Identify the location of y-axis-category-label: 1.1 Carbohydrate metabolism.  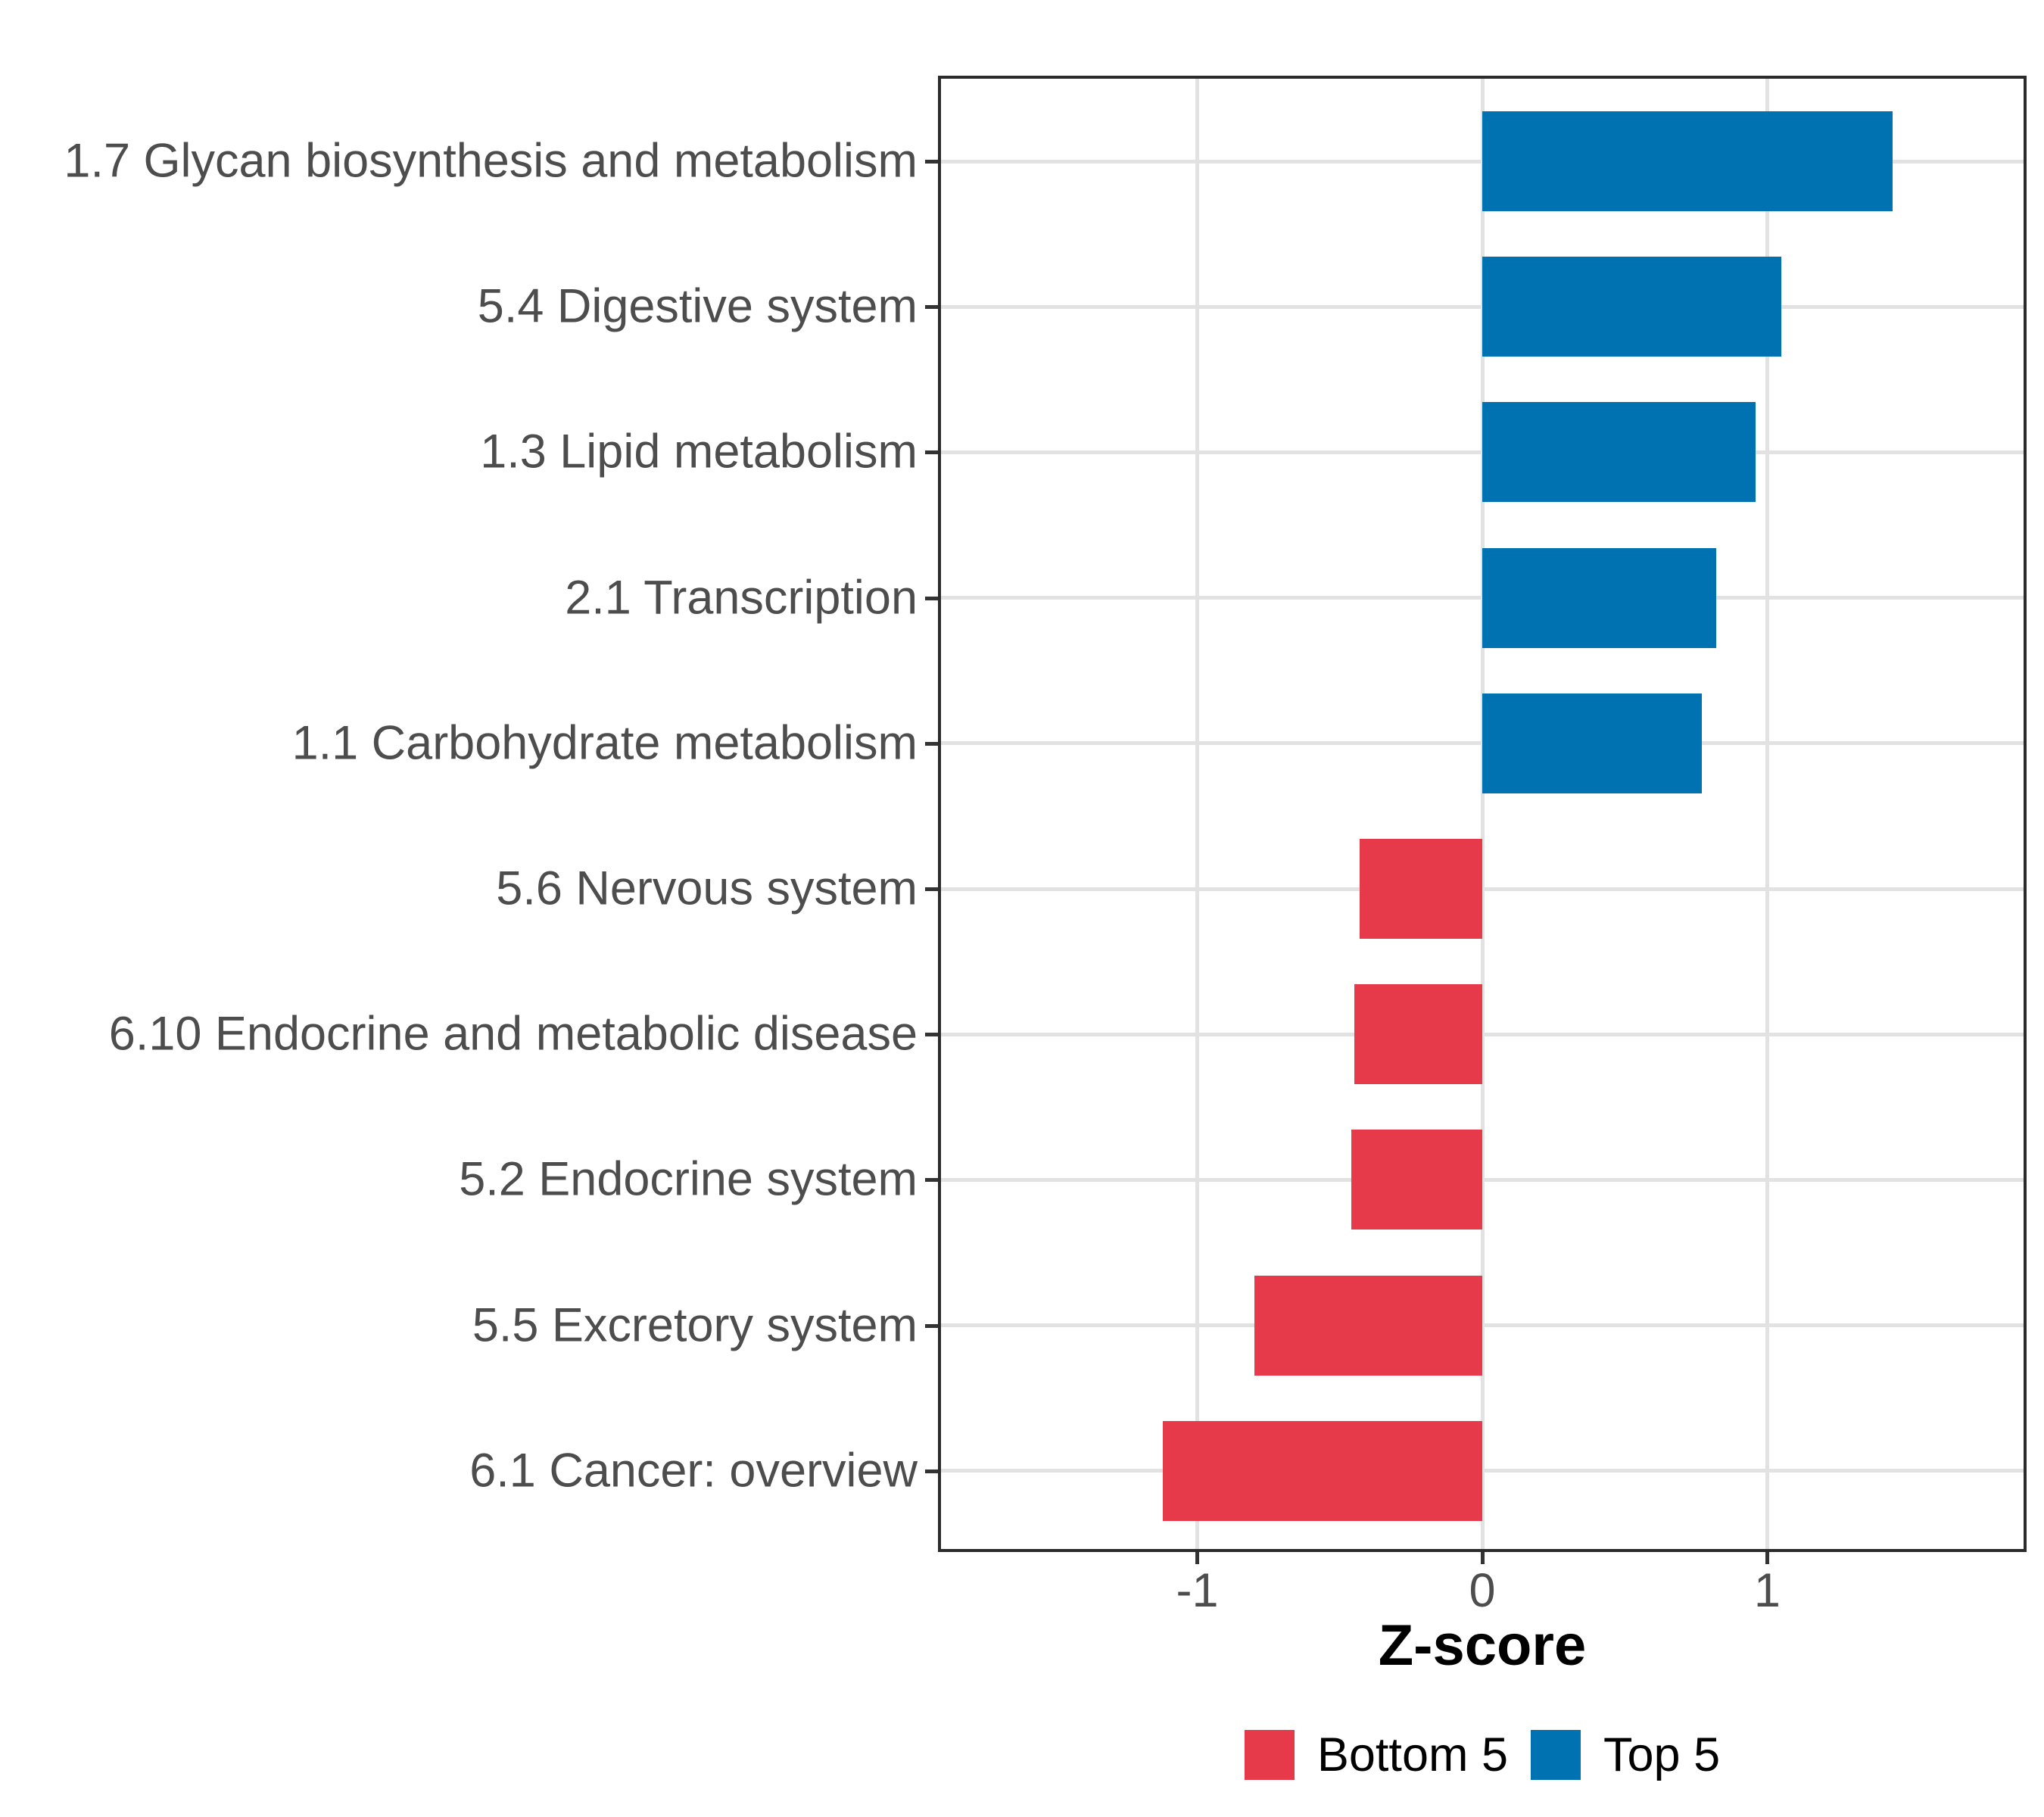
(604, 743).